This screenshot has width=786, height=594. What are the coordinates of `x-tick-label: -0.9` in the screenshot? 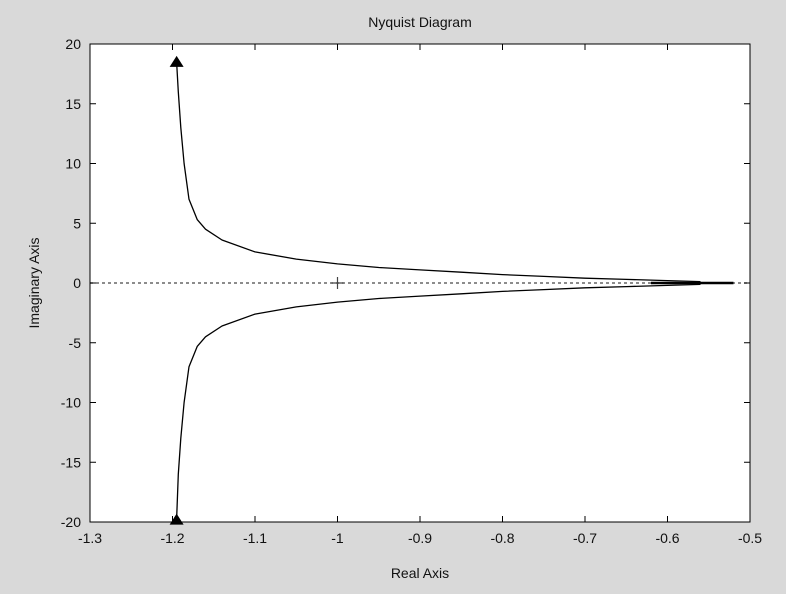 It's located at (420, 538).